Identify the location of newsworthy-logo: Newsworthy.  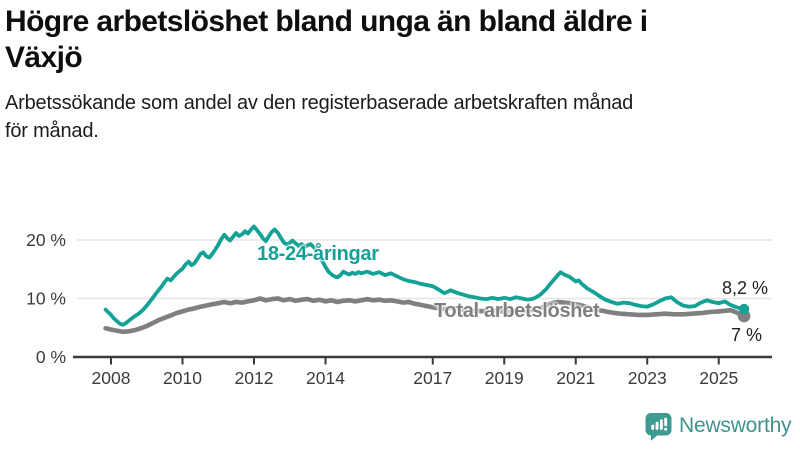
(718, 426).